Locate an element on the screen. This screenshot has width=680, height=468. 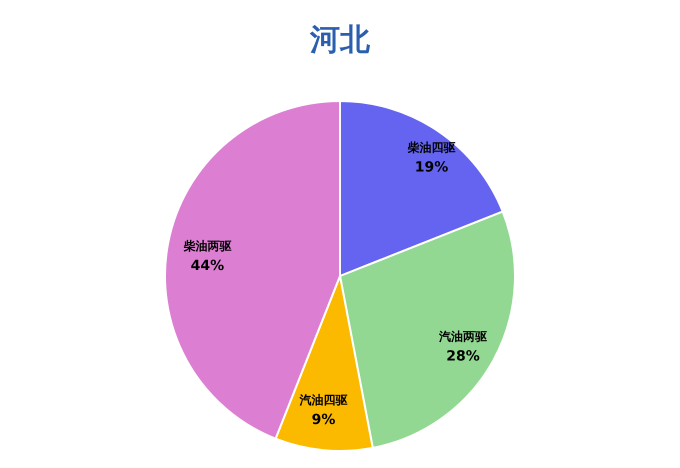
slice-label: 柴油四驱 is located at coordinates (431, 147).